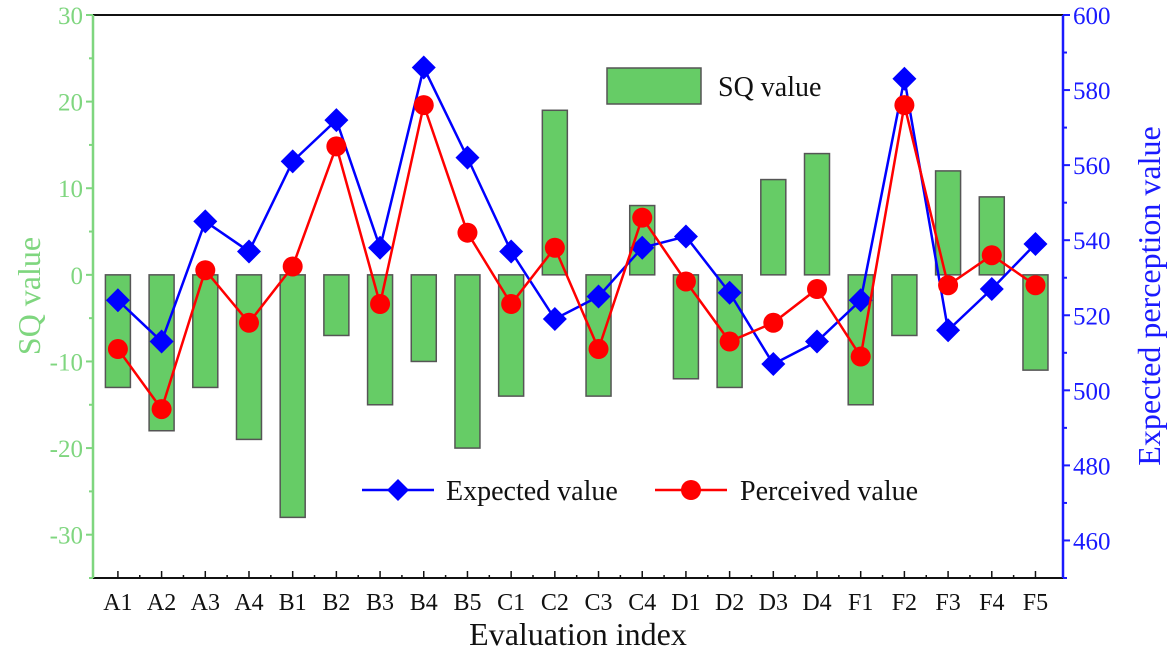  What do you see at coordinates (380, 603) in the screenshot?
I see `x-tick-label-B3: B3` at bounding box center [380, 603].